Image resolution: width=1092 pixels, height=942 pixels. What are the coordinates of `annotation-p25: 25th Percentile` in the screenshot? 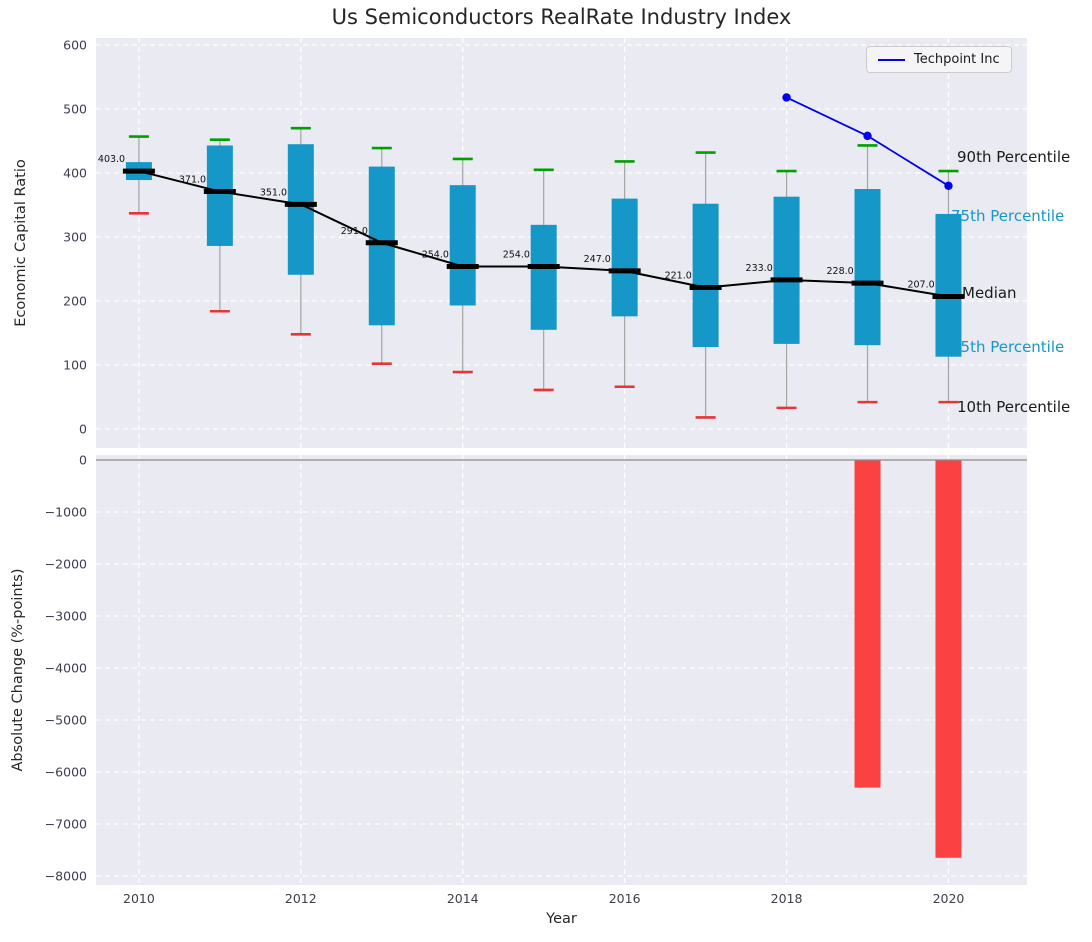 It's located at (1008, 346).